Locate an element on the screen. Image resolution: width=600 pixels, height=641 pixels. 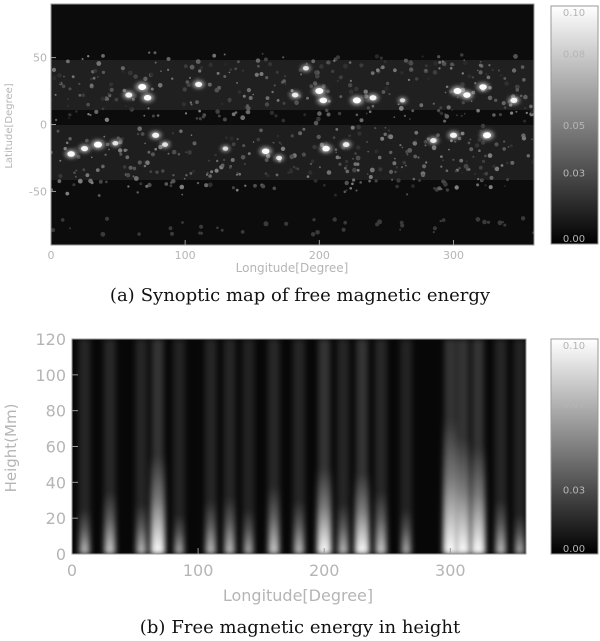
ylabel-b: Height(Mm) is located at coordinates (11, 448).